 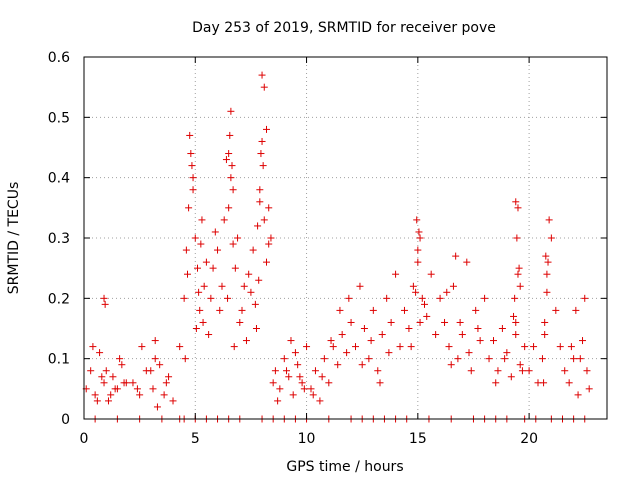 What do you see at coordinates (59, 239) in the screenshot?
I see `y-tick-label: 0.3` at bounding box center [59, 239].